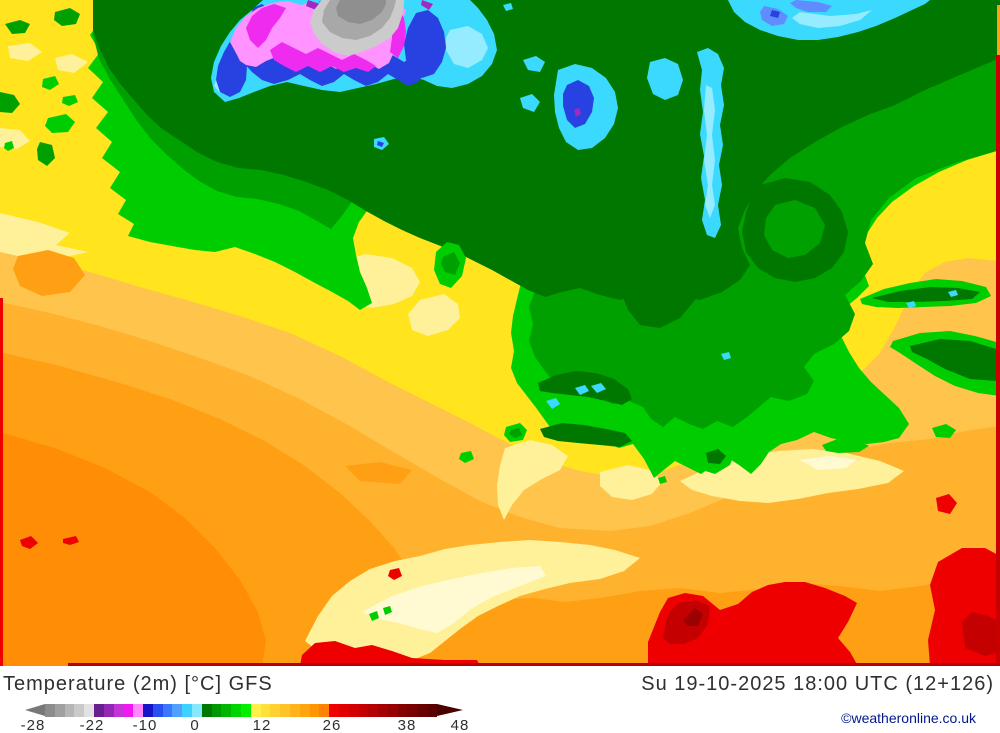 The image size is (1000, 733). I want to click on colorbar-tick--10: -10, so click(145, 725).